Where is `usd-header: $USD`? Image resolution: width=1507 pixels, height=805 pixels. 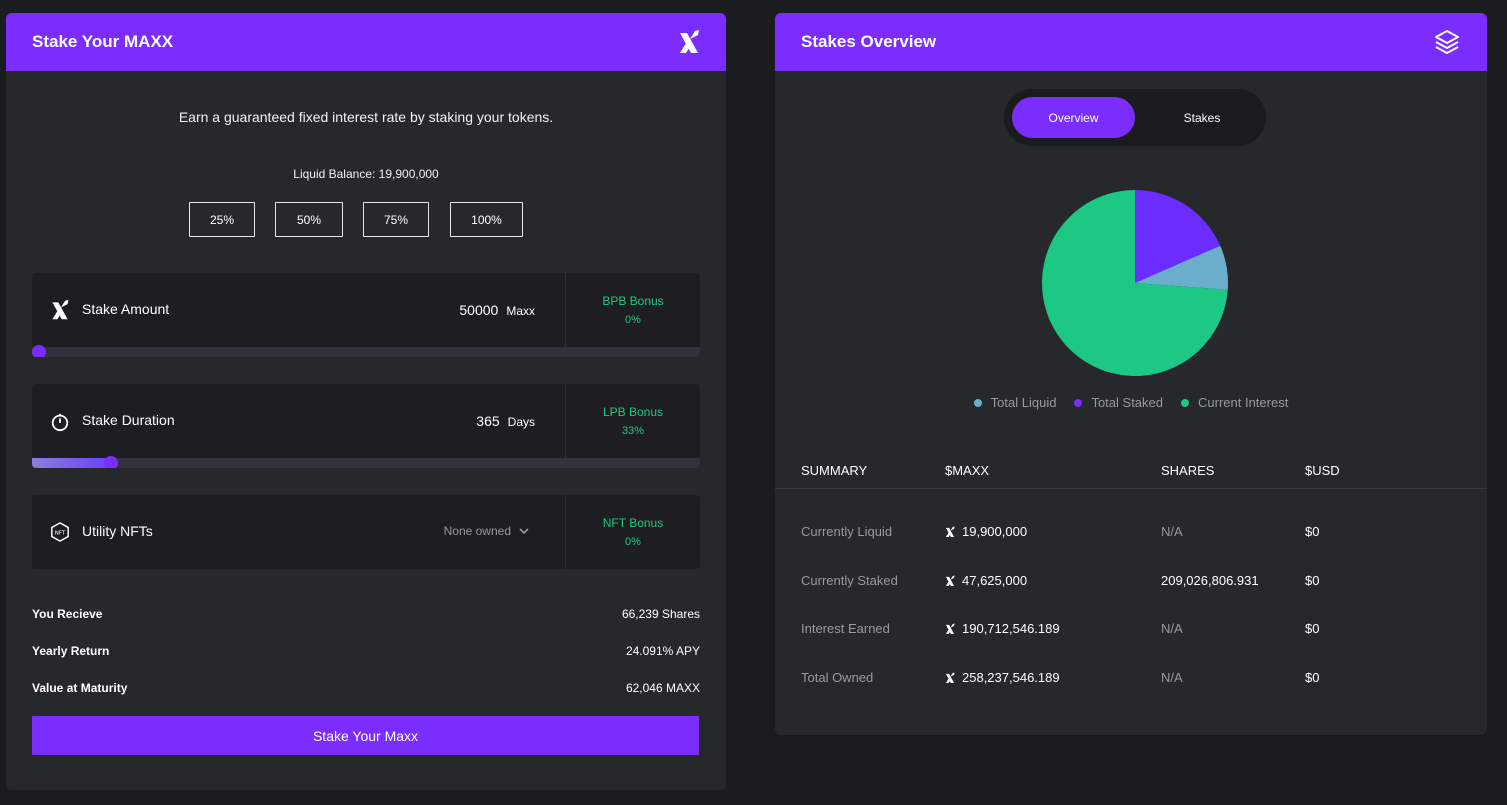
usd-header: $USD is located at coordinates (1322, 470).